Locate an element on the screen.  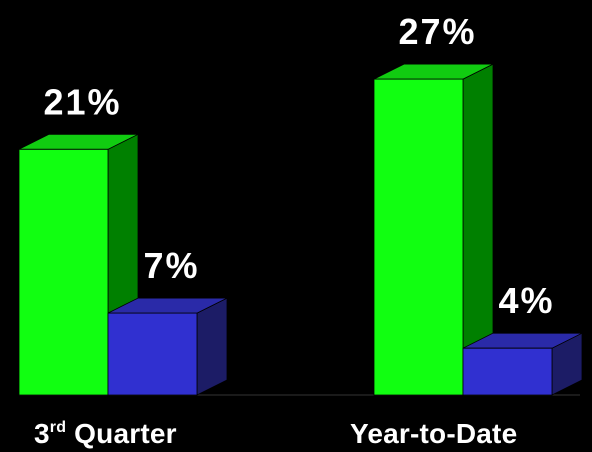
data-label-0-1: 7% is located at coordinates (171, 265).